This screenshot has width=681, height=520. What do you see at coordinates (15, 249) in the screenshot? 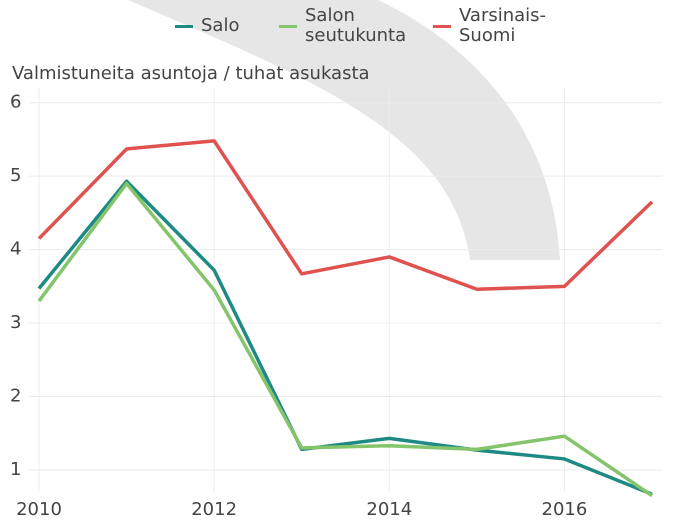
I see `y-tick-label: 4` at bounding box center [15, 249].